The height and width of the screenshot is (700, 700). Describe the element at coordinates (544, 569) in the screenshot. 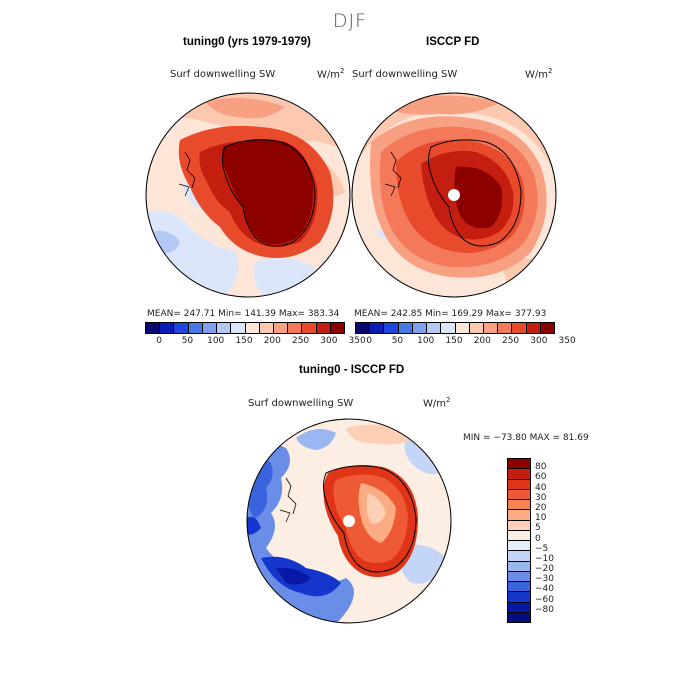

I see `colorbar-tick-label: −20` at that location.